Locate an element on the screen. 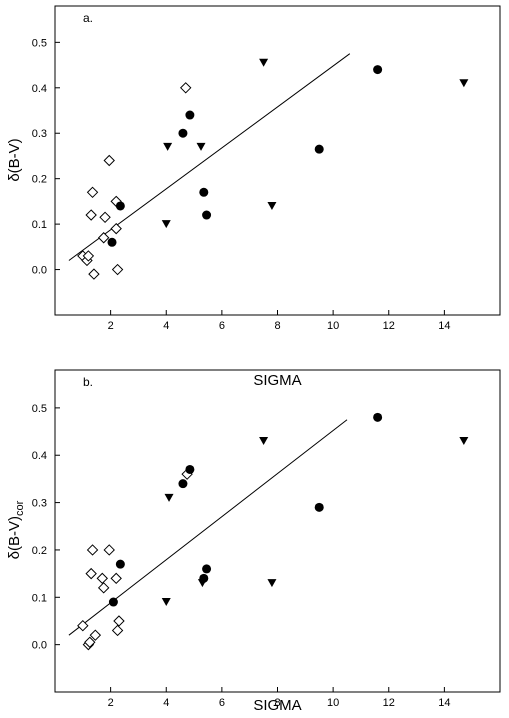 This screenshot has height=718, width=509. y-axis-title: δ(B-V) is located at coordinates (14, 159).